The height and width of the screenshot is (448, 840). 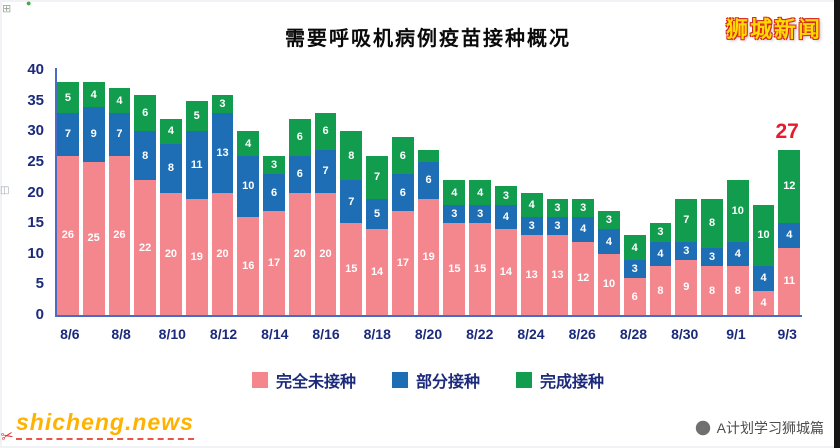 I want to click on y-tick-label: 15, so click(x=35, y=223).